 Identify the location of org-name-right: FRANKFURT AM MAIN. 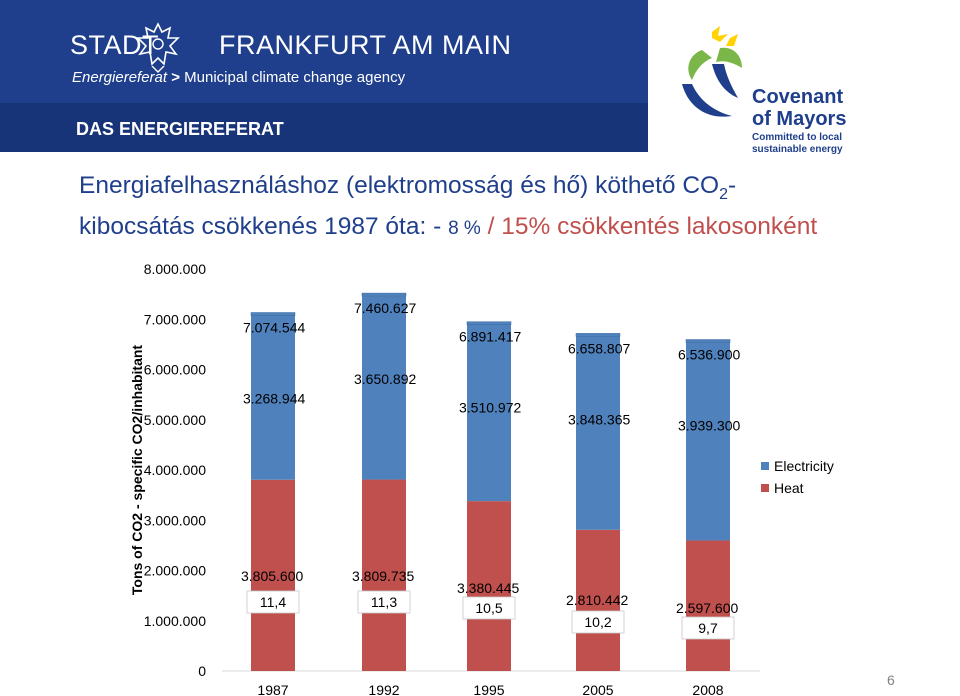
(365, 45).